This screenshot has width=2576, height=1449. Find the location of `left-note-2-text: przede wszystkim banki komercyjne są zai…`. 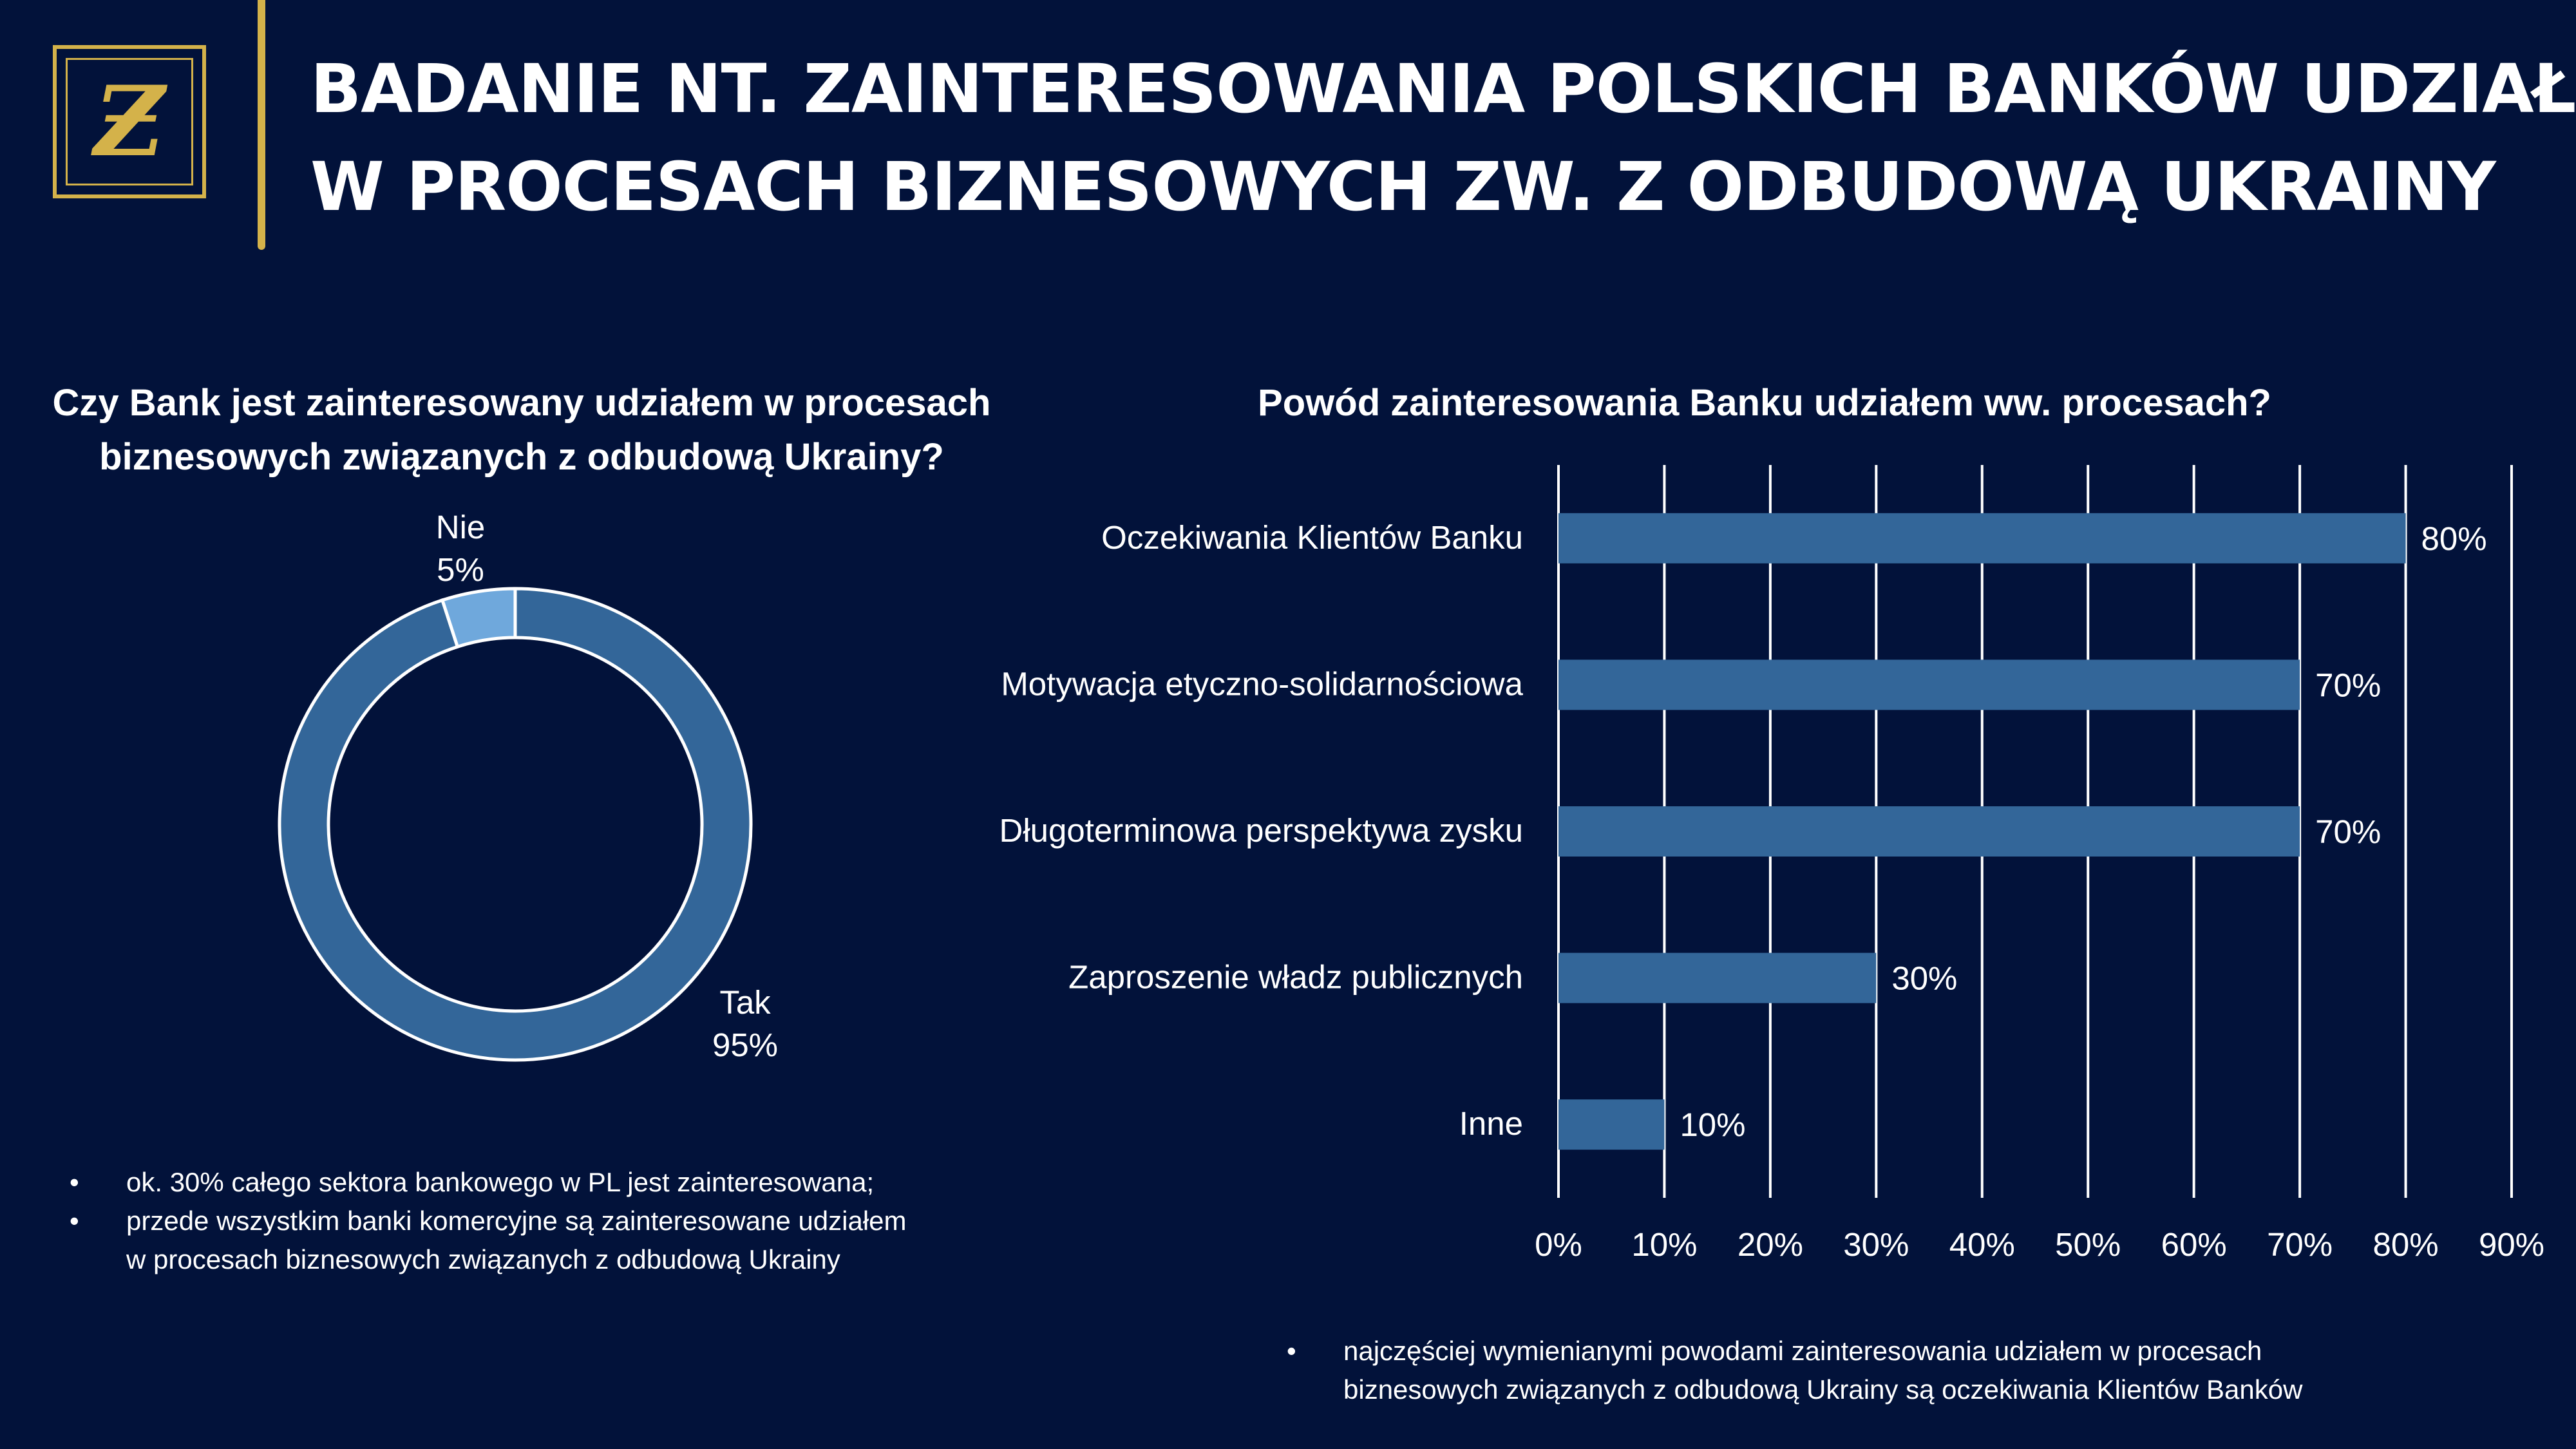

left-note-2-text: przede wszystkim banki komercyjne są zai… is located at coordinates (516, 1221).